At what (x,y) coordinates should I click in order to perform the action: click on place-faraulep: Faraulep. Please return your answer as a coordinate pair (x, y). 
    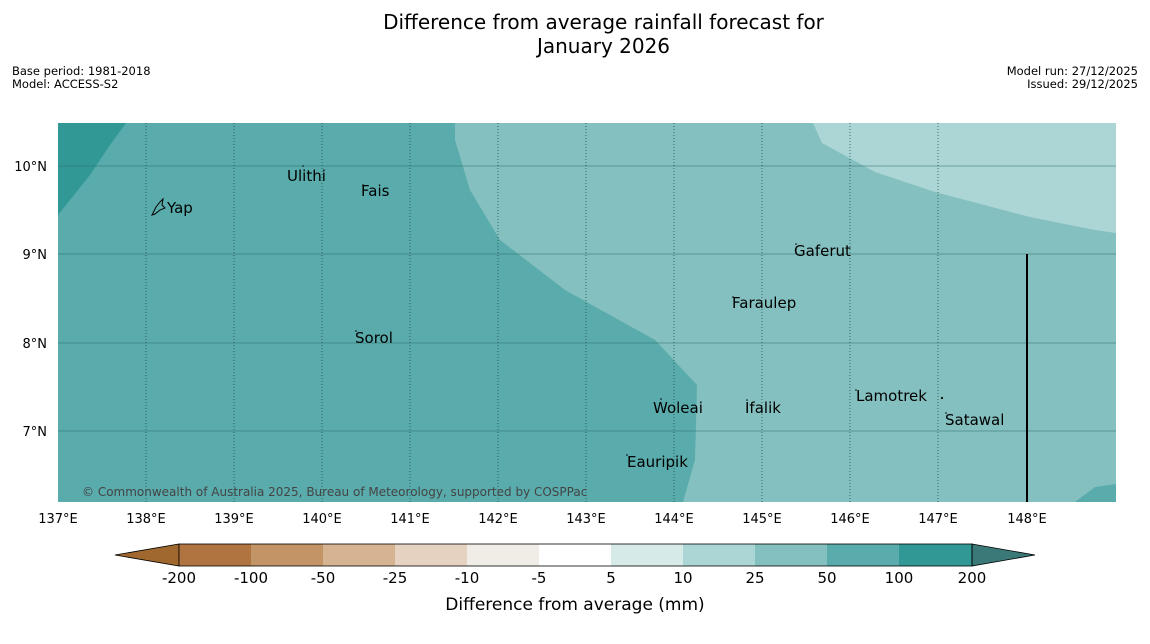
    Looking at the image, I should click on (764, 303).